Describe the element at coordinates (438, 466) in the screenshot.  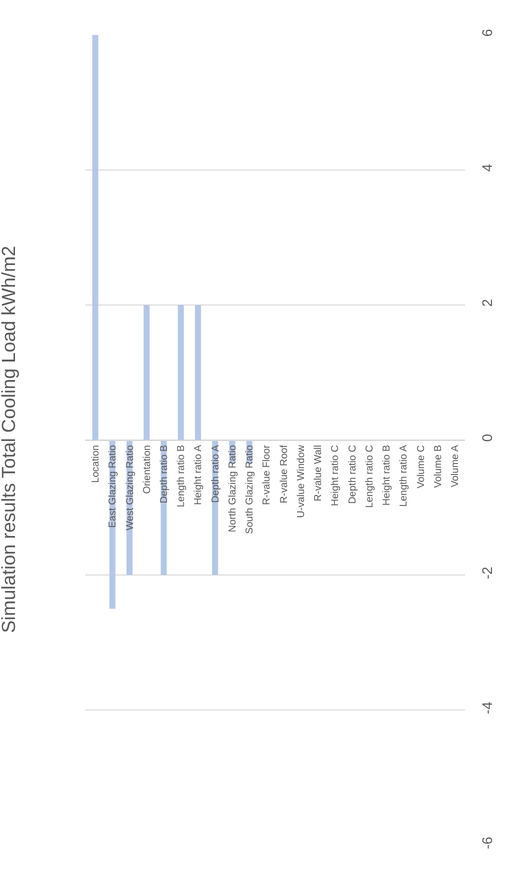
I see `x-tick-label: Volume B` at that location.